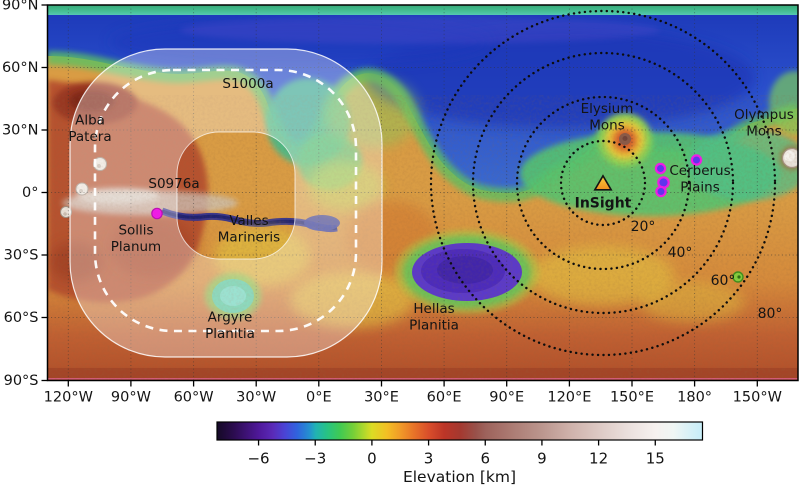 The image size is (800, 494). Describe the element at coordinates (607, 126) in the screenshot. I see `elysium-mons-line: Mons` at that location.